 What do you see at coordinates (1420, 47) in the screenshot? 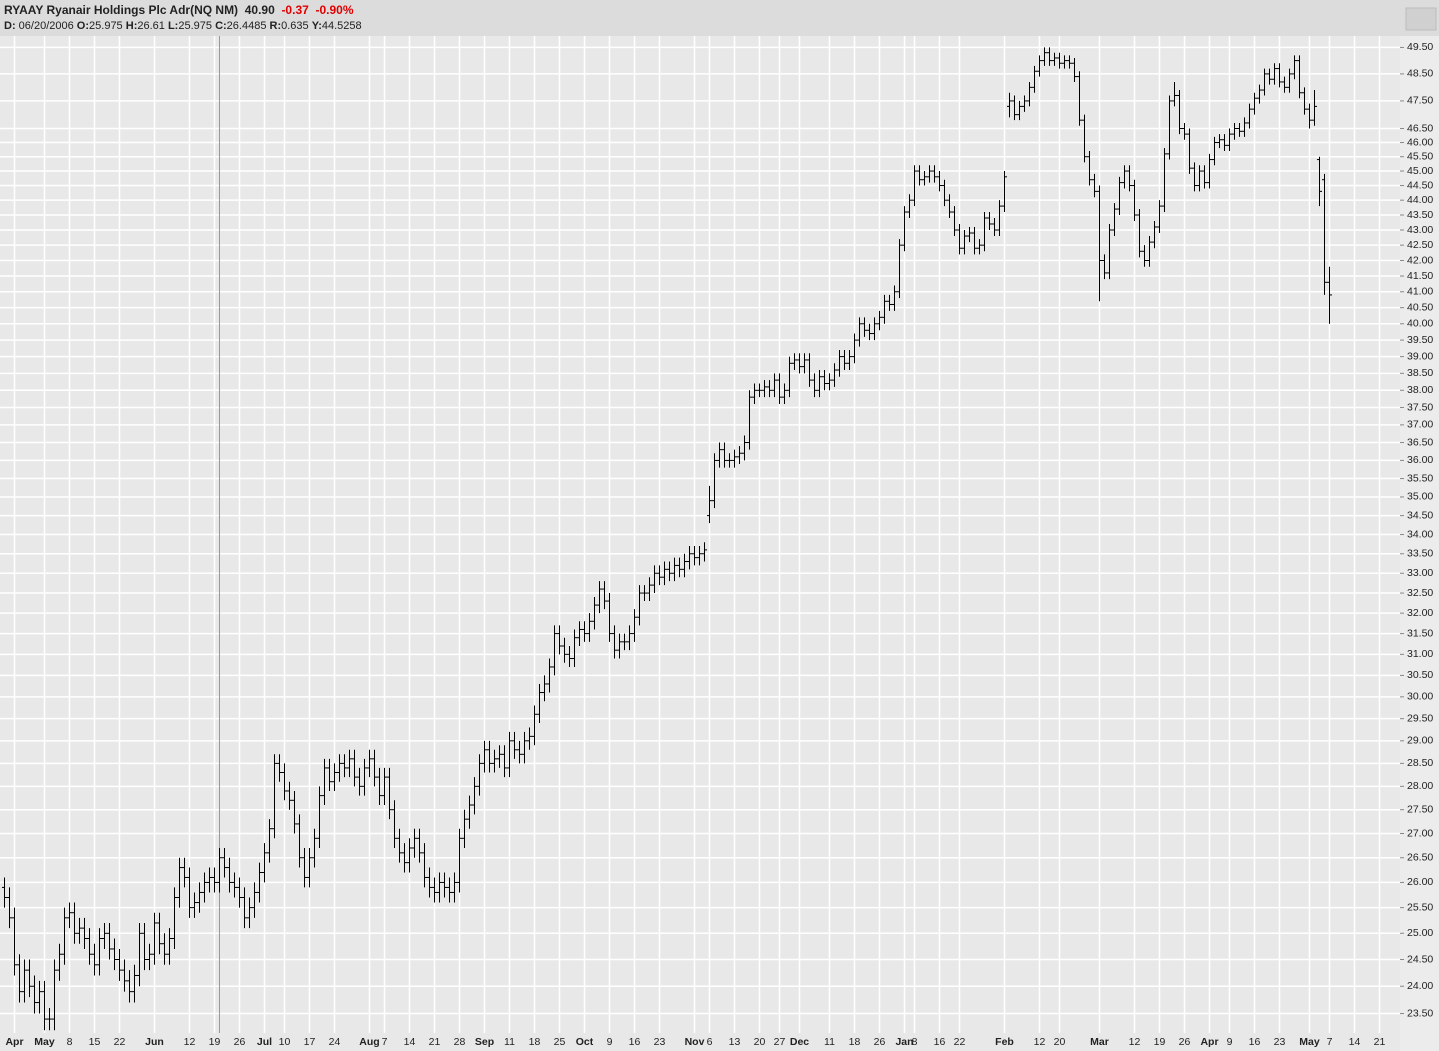
I see `y-tick-label: 49.50` at bounding box center [1420, 47].